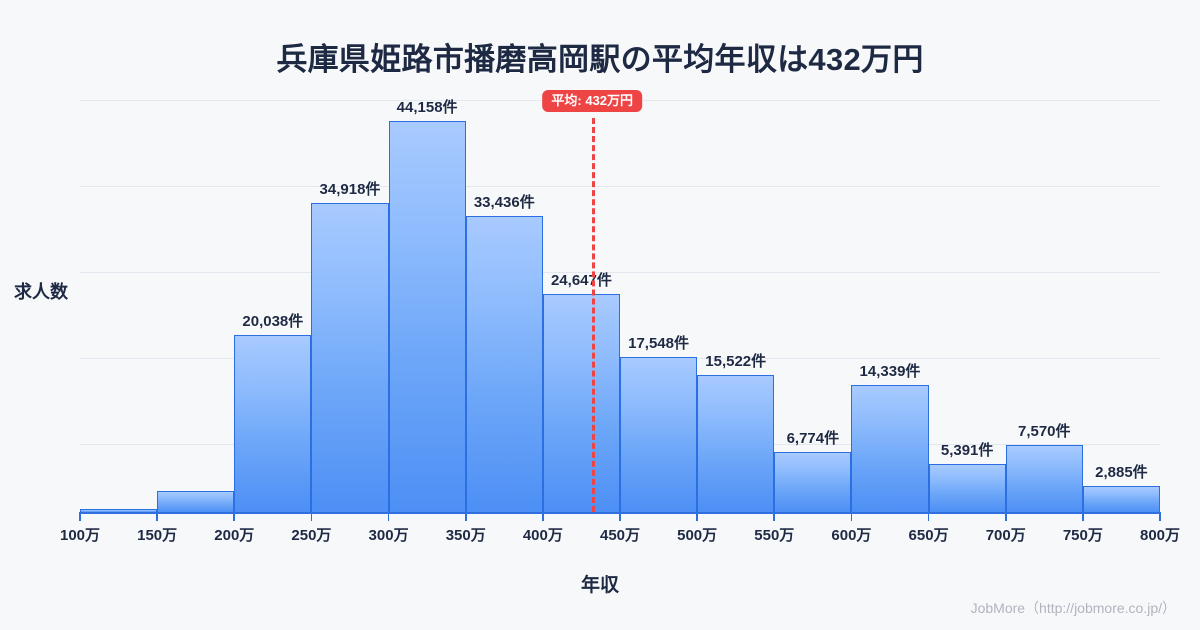 The image size is (1200, 630). Describe the element at coordinates (620, 535) in the screenshot. I see `x-axis-tick-label: 450万` at that location.